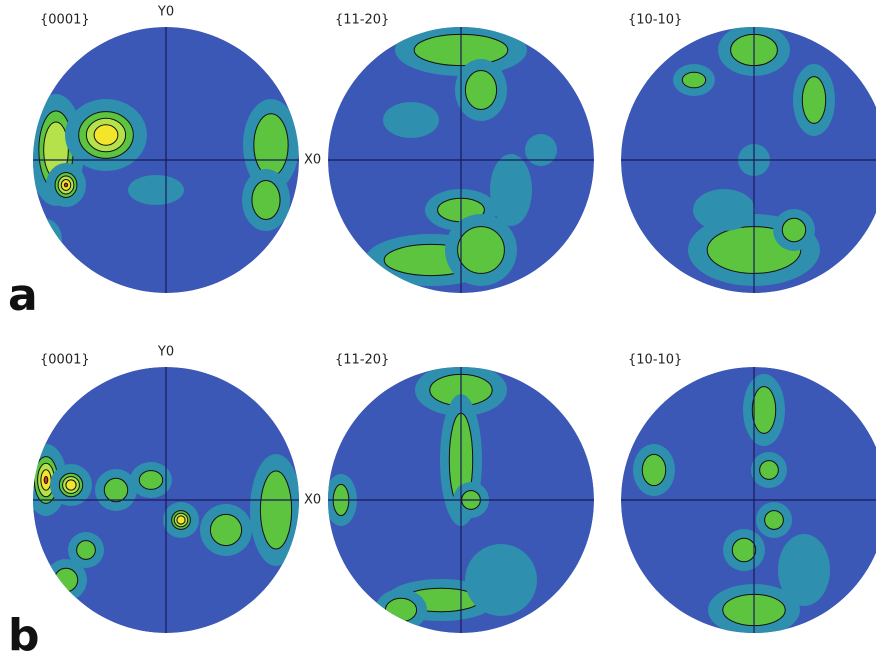 This screenshot has height=653, width=876. I want to click on row-label: b, so click(24, 631).